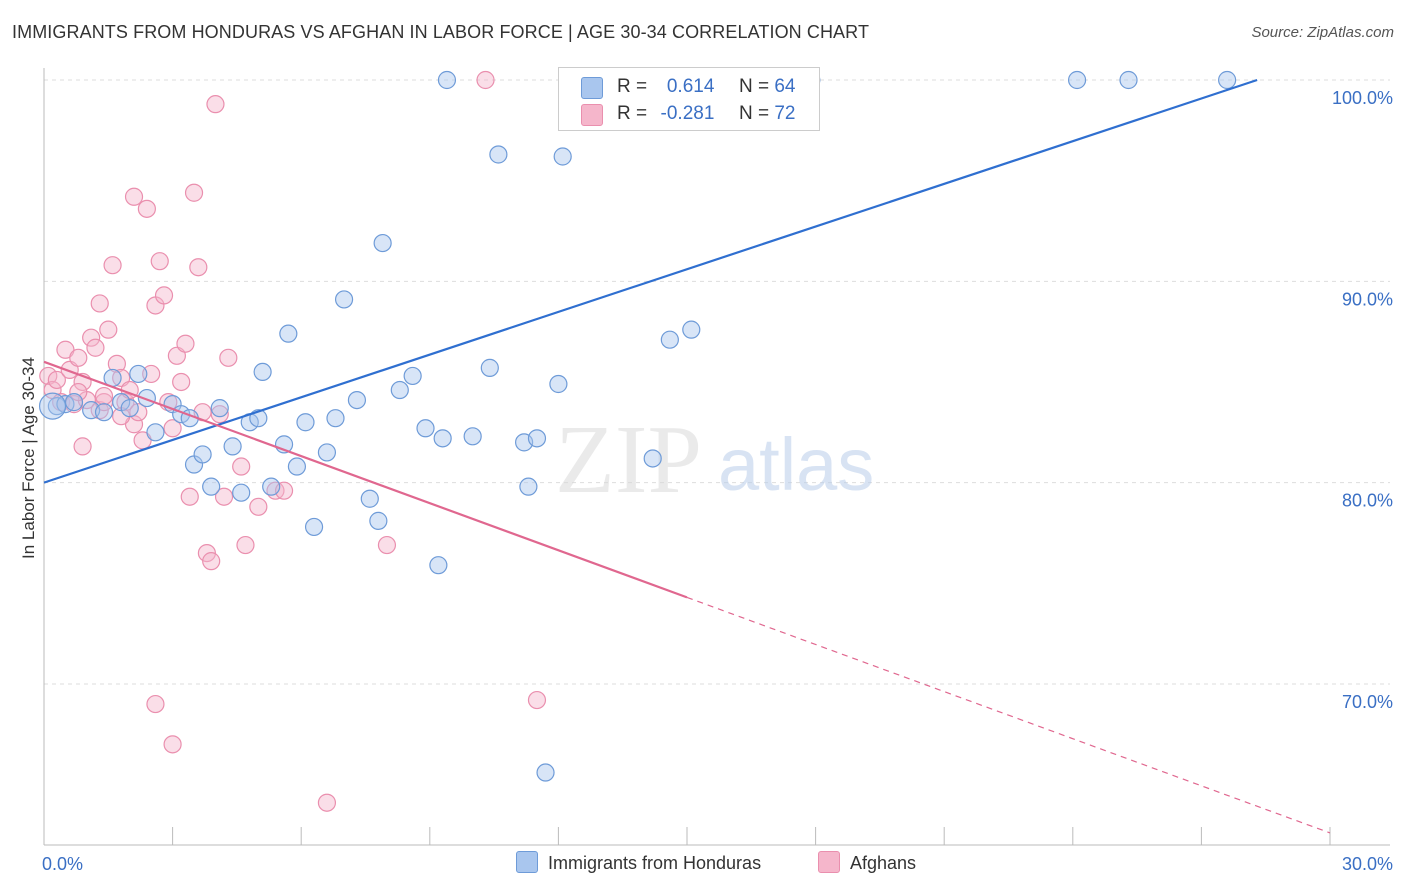 Image resolution: width=1406 pixels, height=892 pixels. I want to click on bottom-legend-afghans: Afghans, so click(867, 862).